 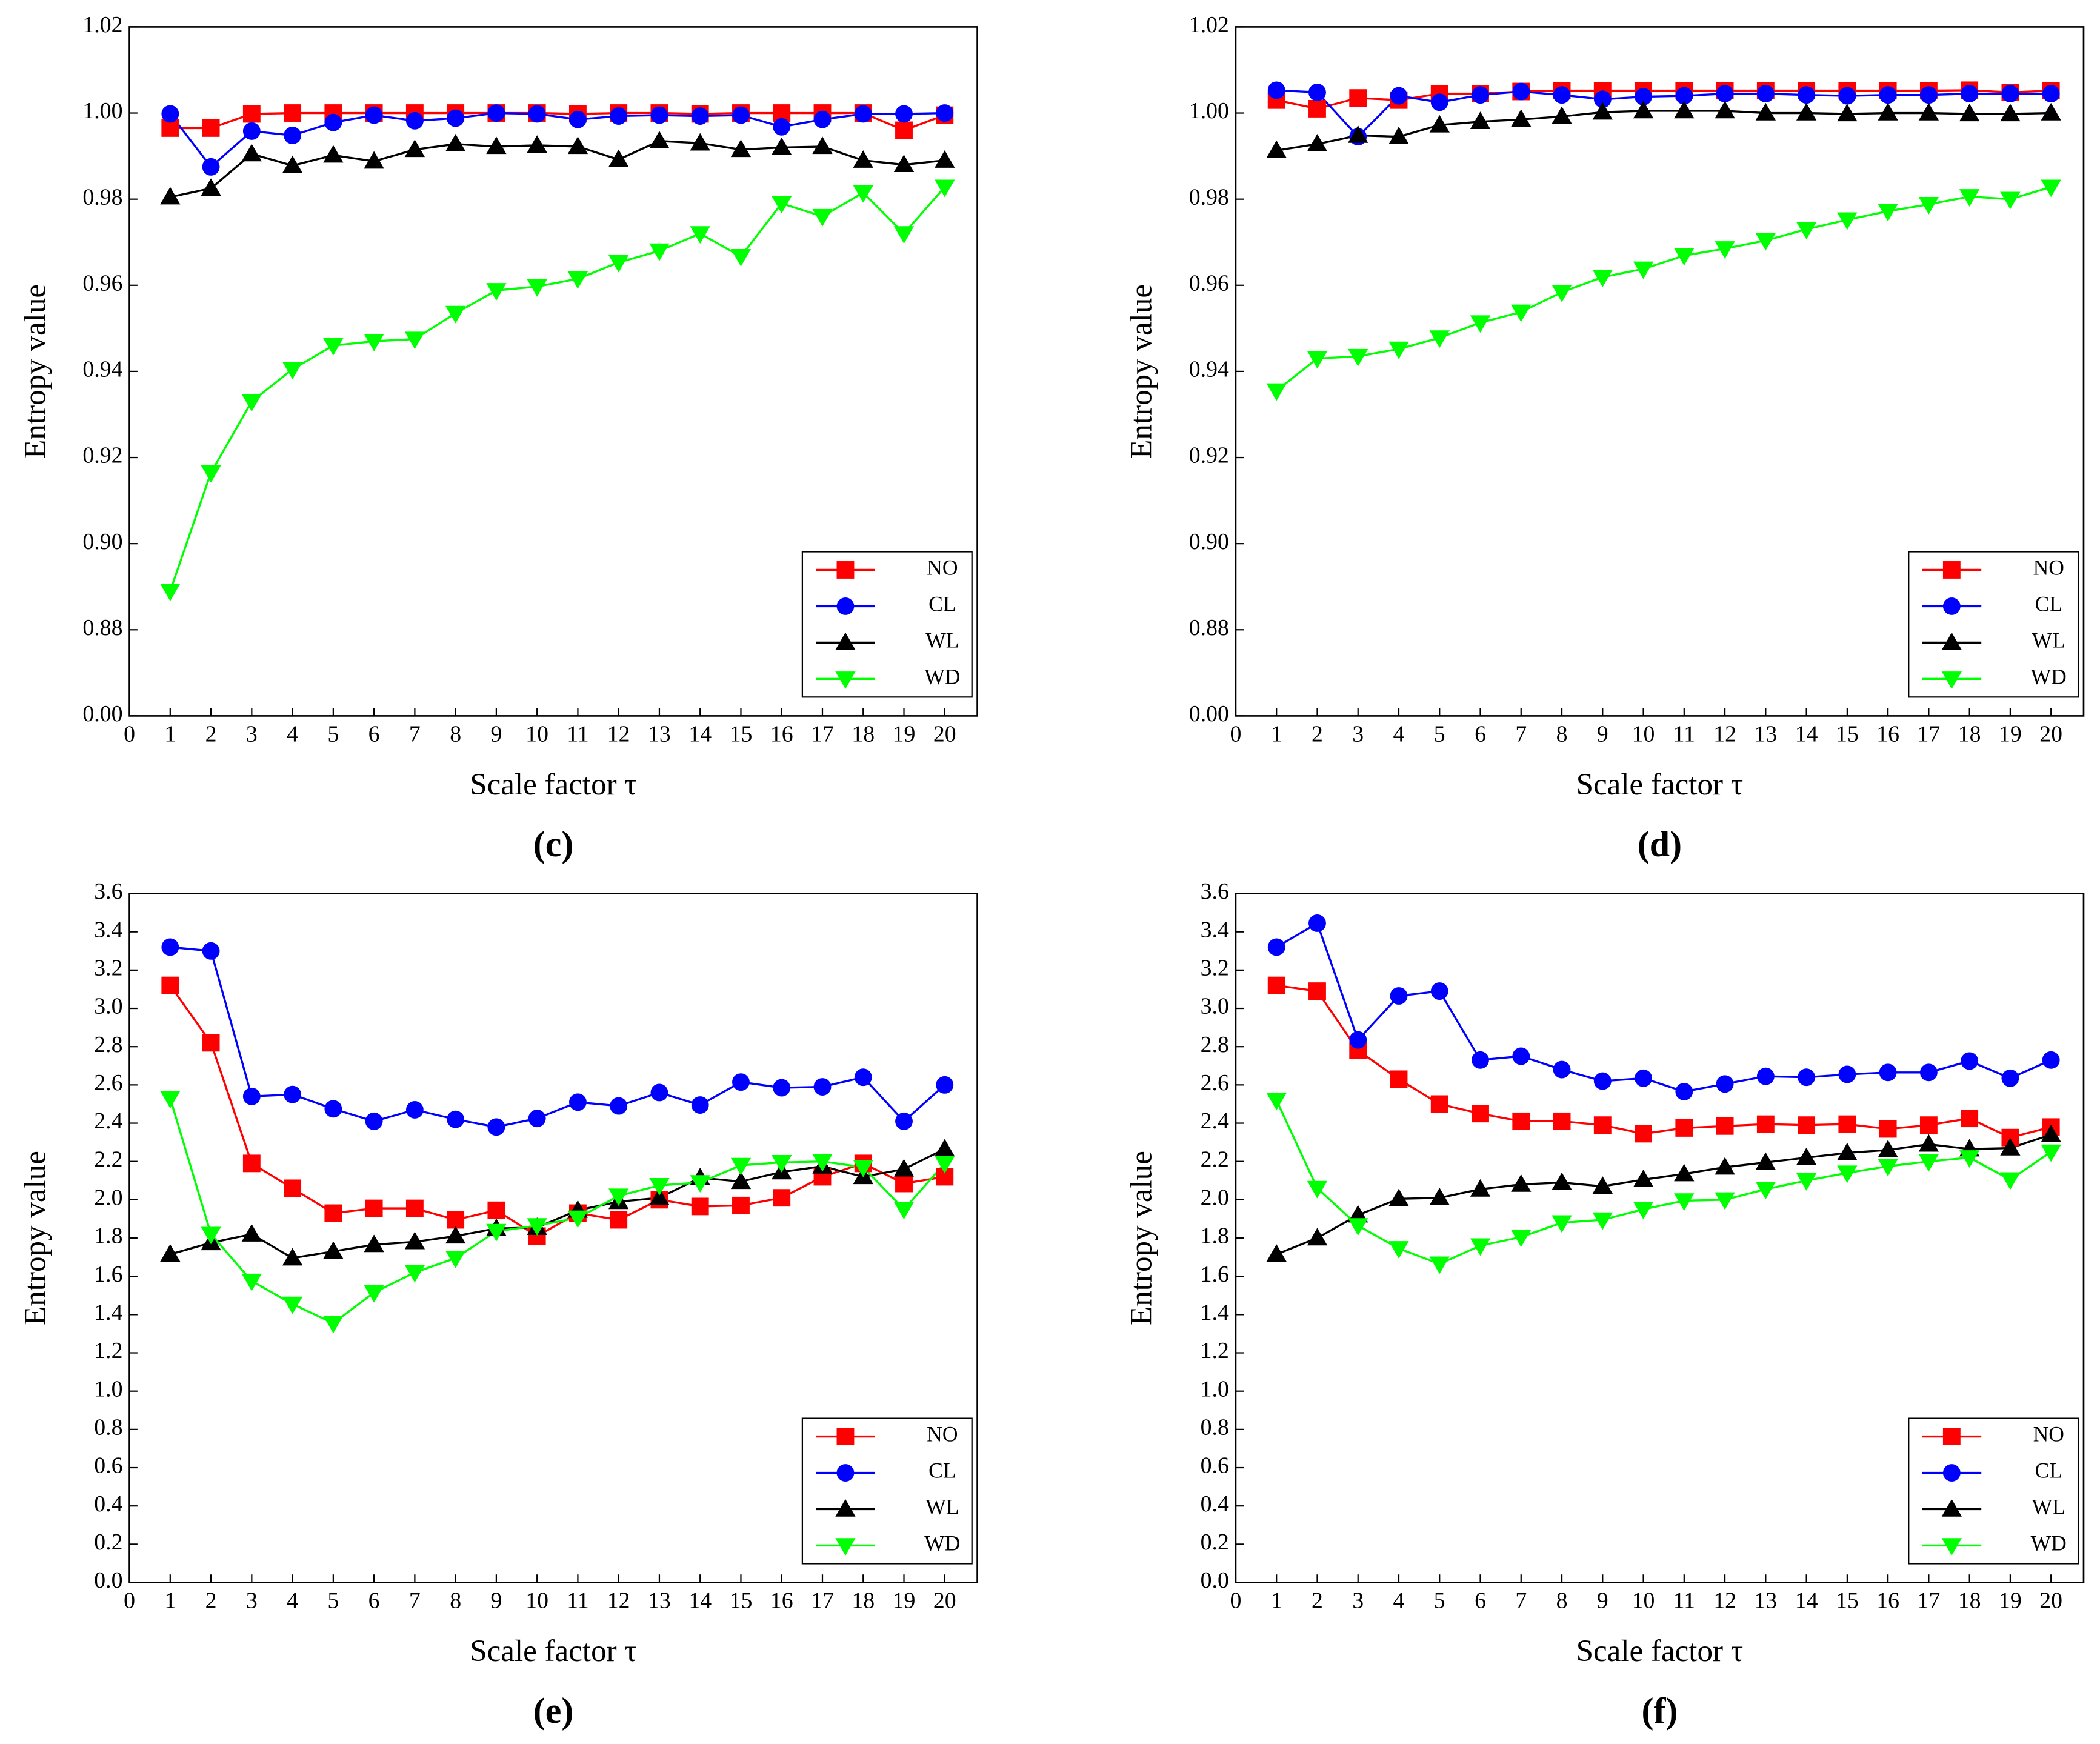 I want to click on x-tick-label: 19, so click(x=2010, y=734).